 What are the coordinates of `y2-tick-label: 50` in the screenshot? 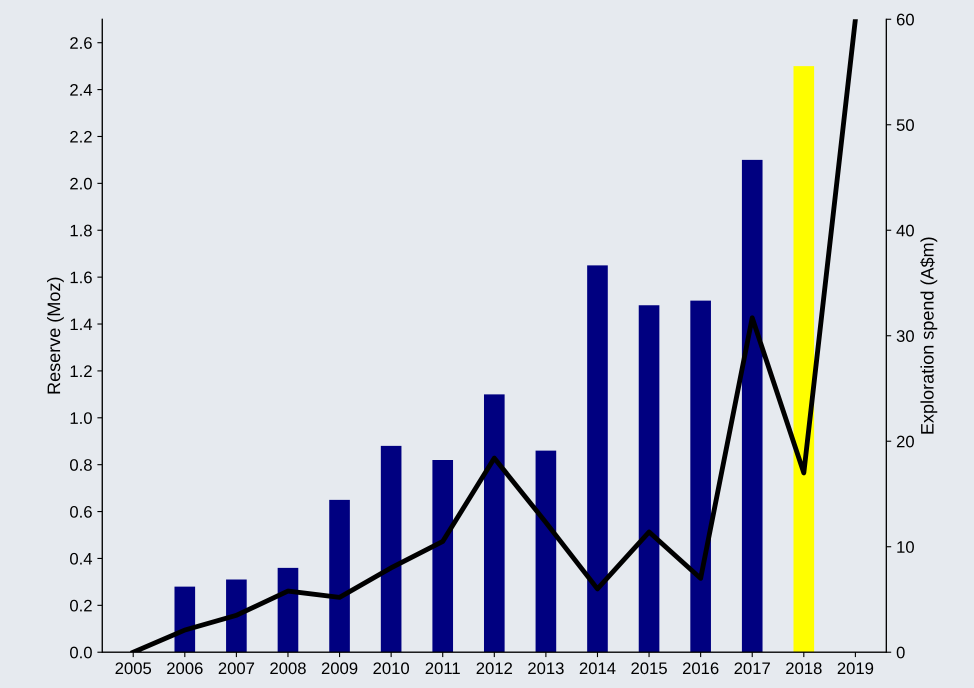 It's located at (905, 125).